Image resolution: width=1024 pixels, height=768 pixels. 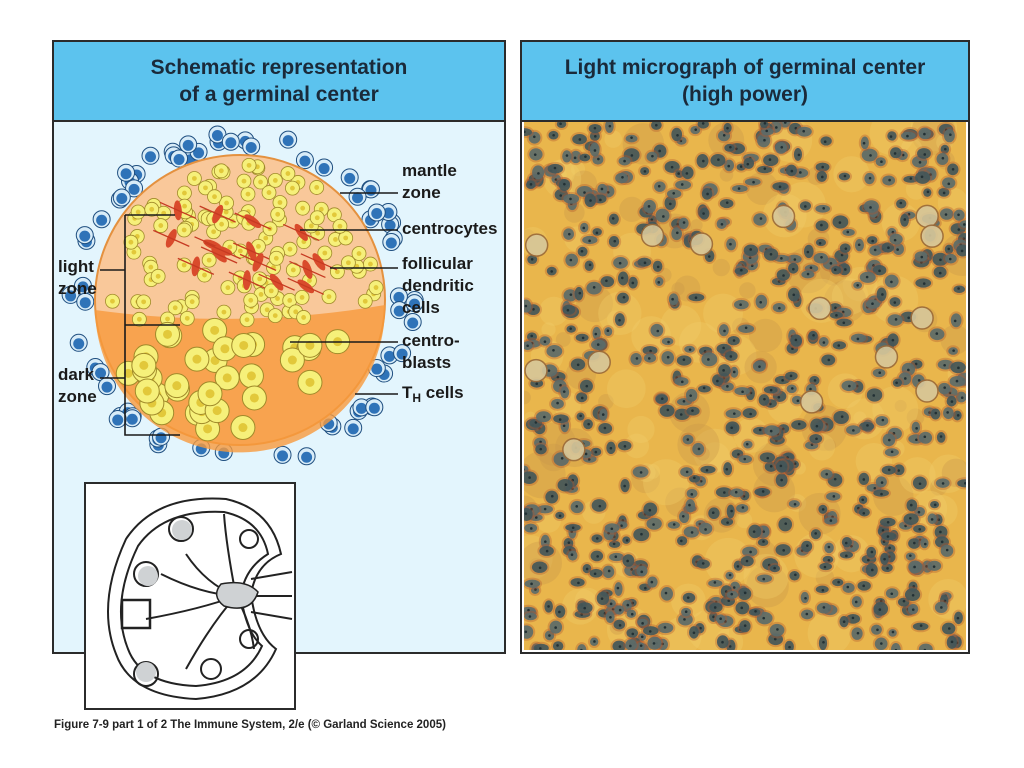 I want to click on label-light-zone: light zone, so click(x=77, y=278).